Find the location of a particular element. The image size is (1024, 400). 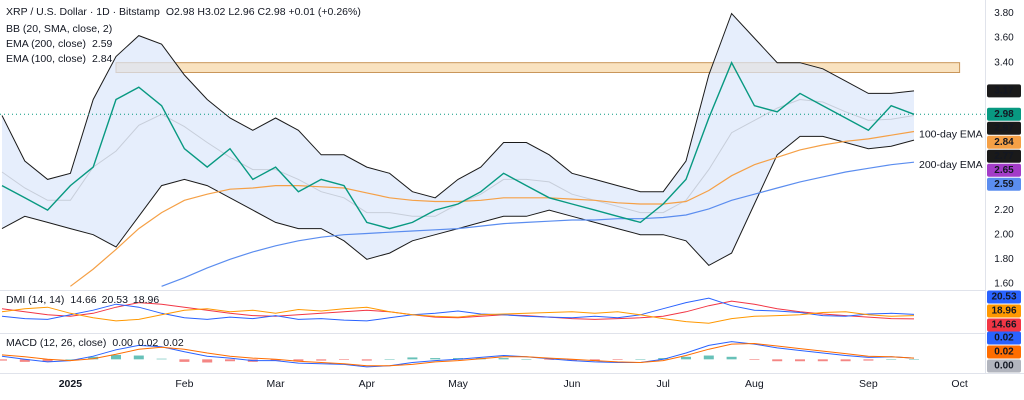

value-tag-label: 18.96 is located at coordinates (1003, 311).